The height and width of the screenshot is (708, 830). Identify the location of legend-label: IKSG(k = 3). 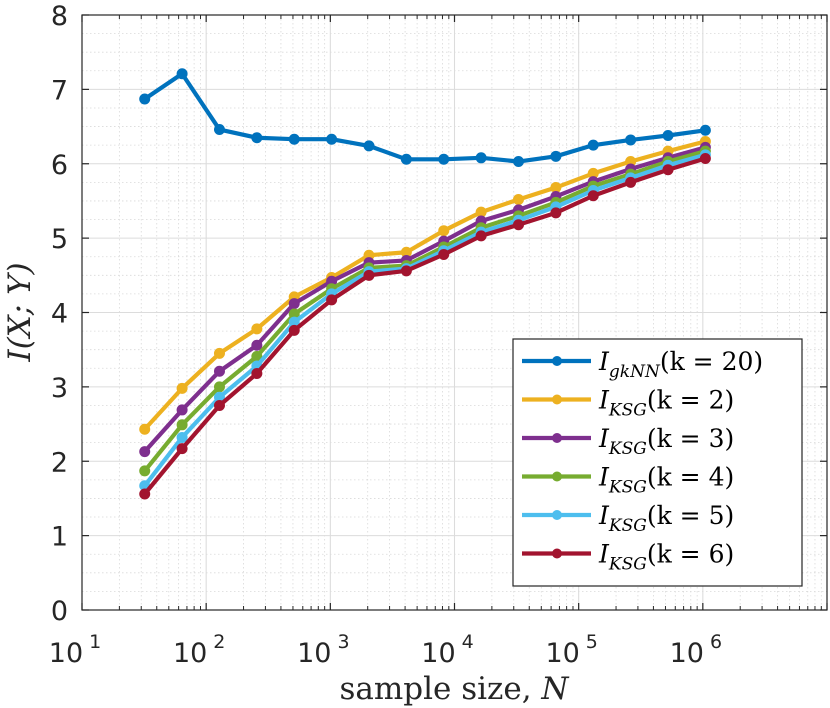
(666, 441).